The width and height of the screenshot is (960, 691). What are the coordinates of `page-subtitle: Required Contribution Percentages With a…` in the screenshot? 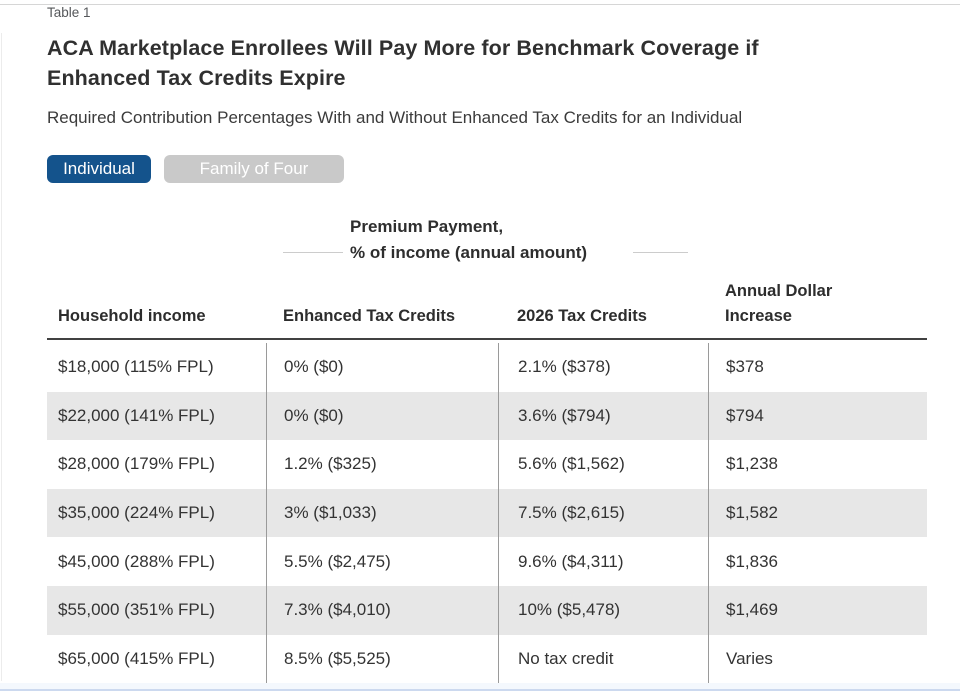 It's located at (395, 117).